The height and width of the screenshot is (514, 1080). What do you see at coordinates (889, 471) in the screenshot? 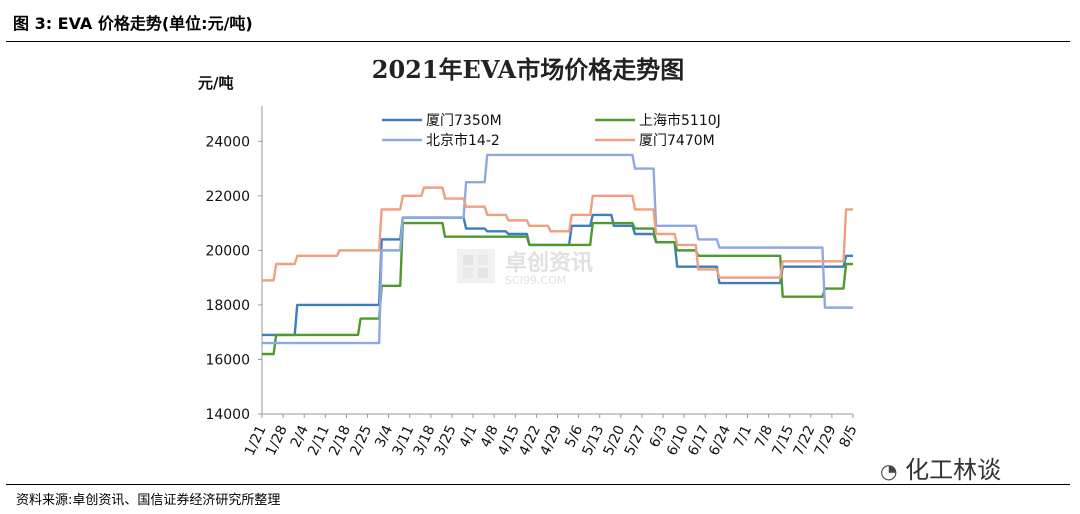
I see `wechat-icon: ◔` at bounding box center [889, 471].